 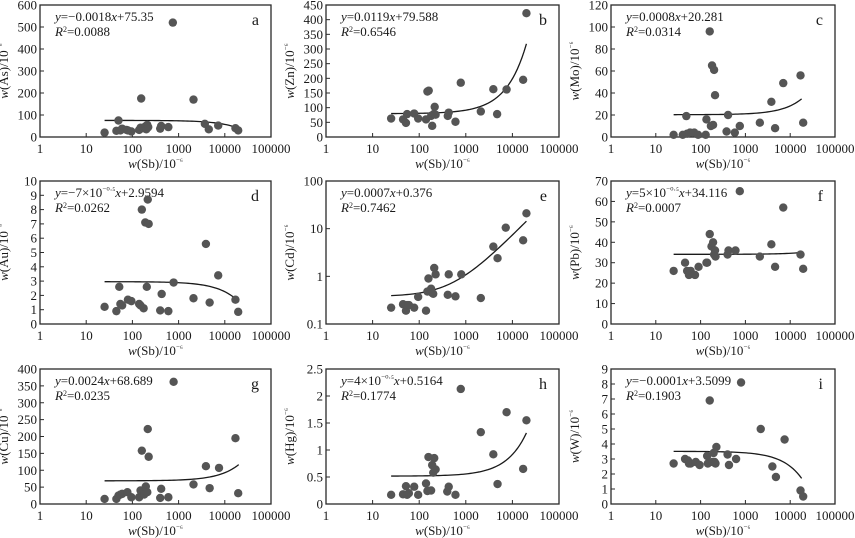 What do you see at coordinates (314, 34) in the screenshot?
I see `y-tick-label: 350` at bounding box center [314, 34].